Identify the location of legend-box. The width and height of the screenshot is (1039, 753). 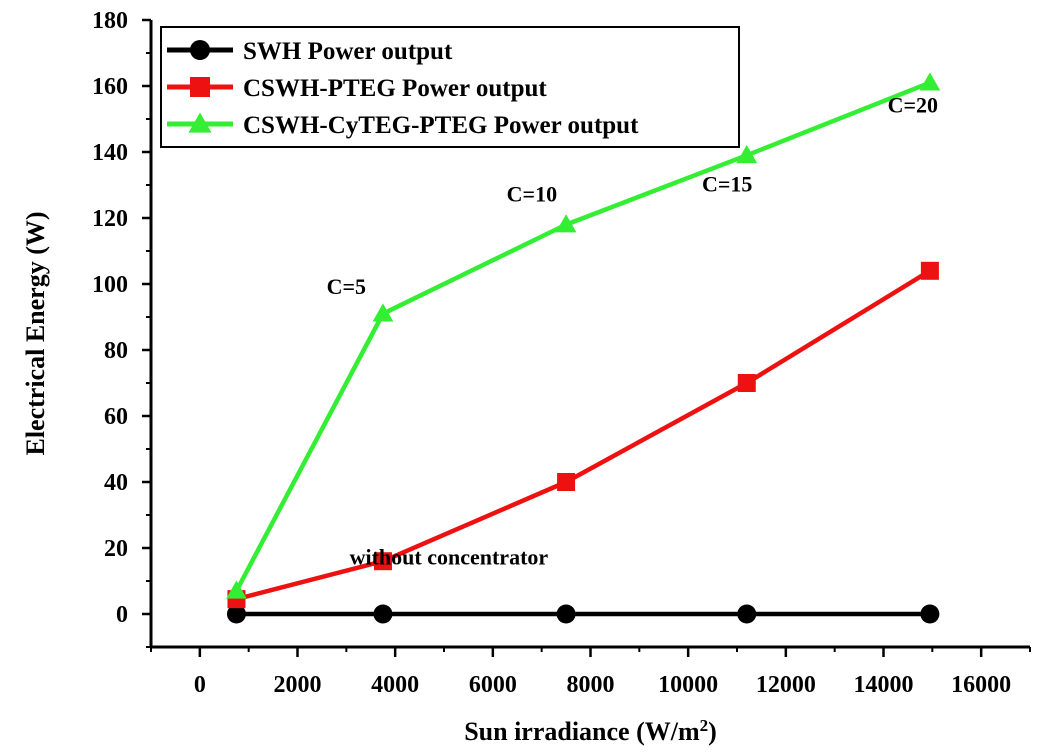
(450, 87).